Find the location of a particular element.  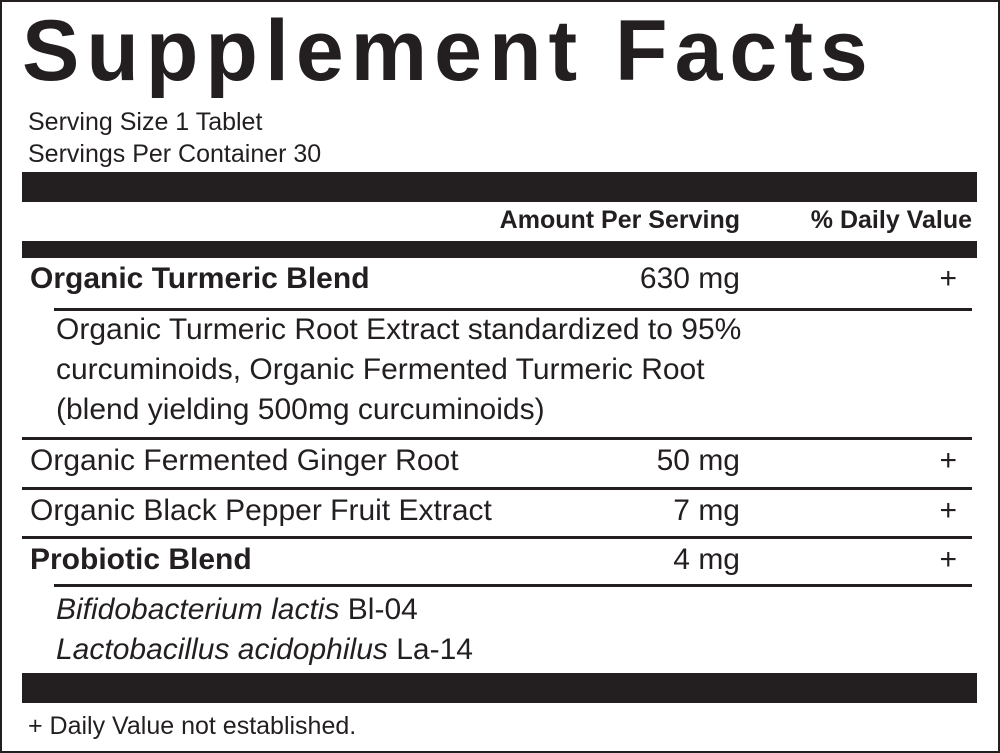

ingredient-name: Organic Turmeric Blend is located at coordinates (200, 278).